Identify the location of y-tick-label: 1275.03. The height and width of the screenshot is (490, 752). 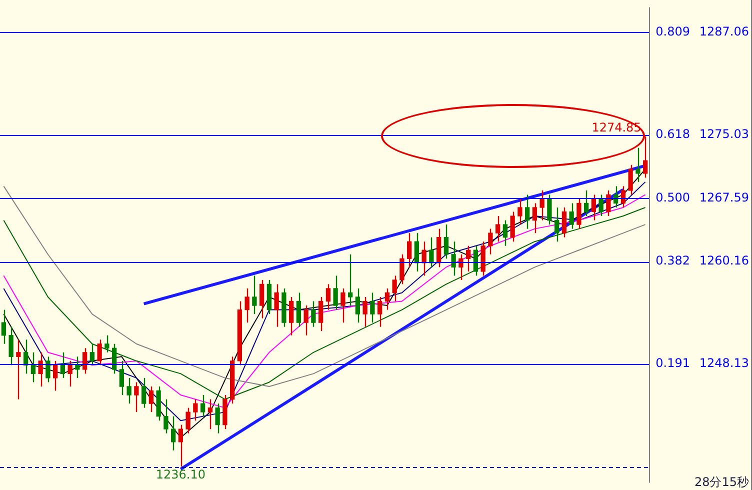
(724, 133).